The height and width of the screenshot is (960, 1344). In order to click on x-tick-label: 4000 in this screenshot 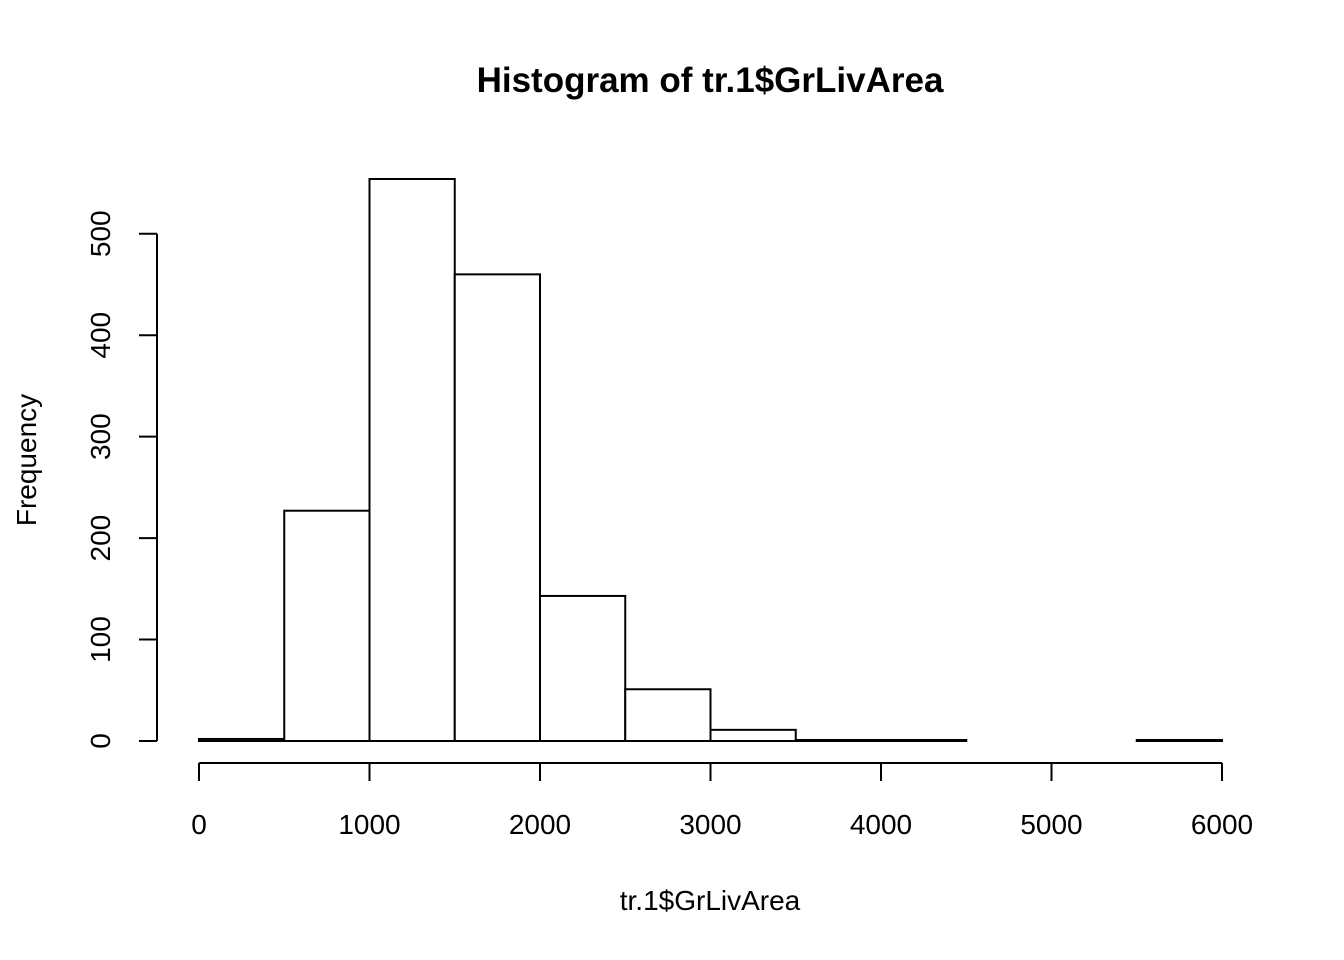, I will do `click(881, 824)`.